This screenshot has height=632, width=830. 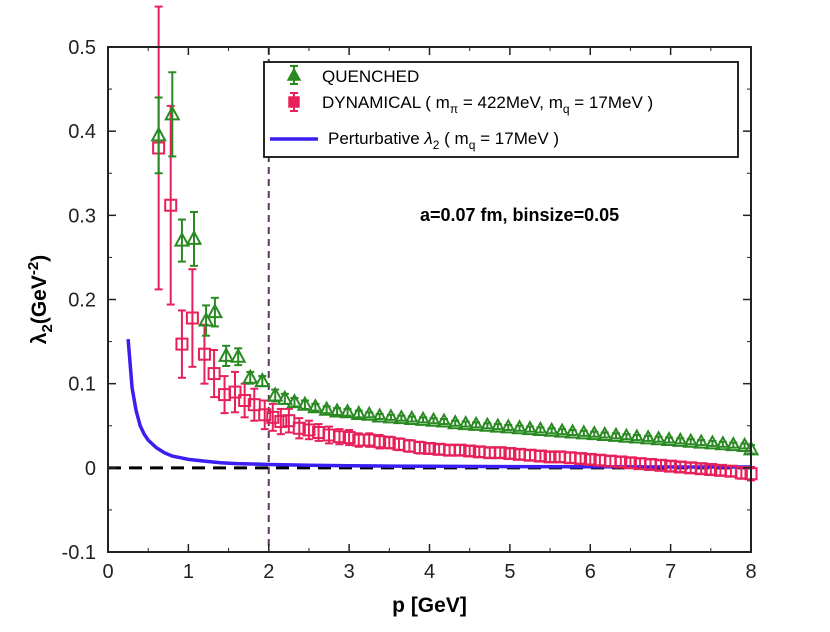 What do you see at coordinates (107, 572) in the screenshot?
I see `x-tick-label: 0` at bounding box center [107, 572].